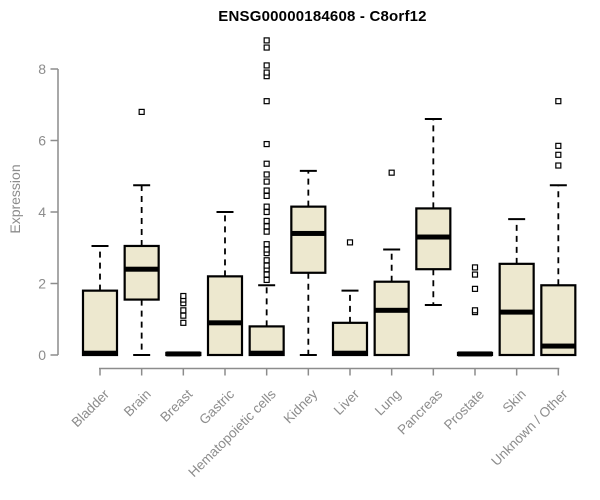  What do you see at coordinates (388, 403) in the screenshot?
I see `x-tick-label-lung: Lung` at bounding box center [388, 403].